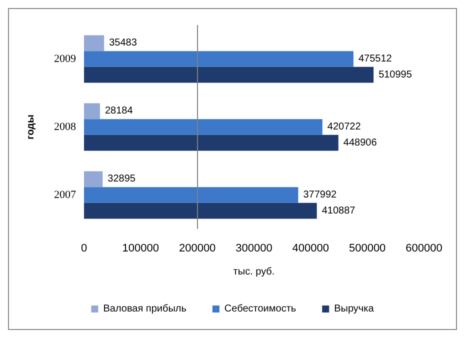 The height and width of the screenshot is (338, 465). What do you see at coordinates (119, 111) in the screenshot?
I see `data-label: 28184` at bounding box center [119, 111].